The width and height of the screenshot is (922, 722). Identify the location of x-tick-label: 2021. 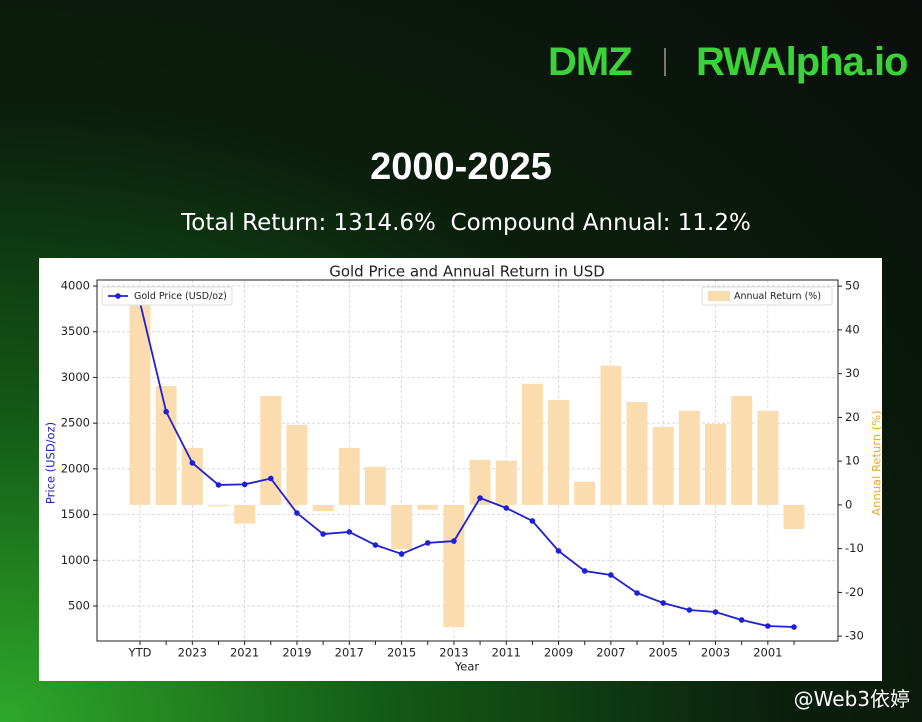
(244, 653).